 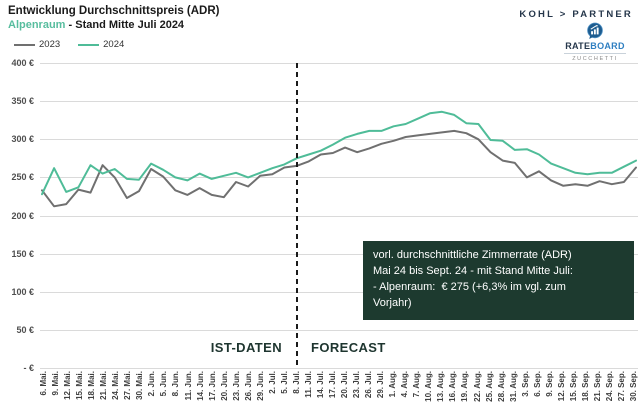 What do you see at coordinates (537, 384) in the screenshot?
I see `x-axis-tick-label: 6. Sep.` at bounding box center [537, 384].